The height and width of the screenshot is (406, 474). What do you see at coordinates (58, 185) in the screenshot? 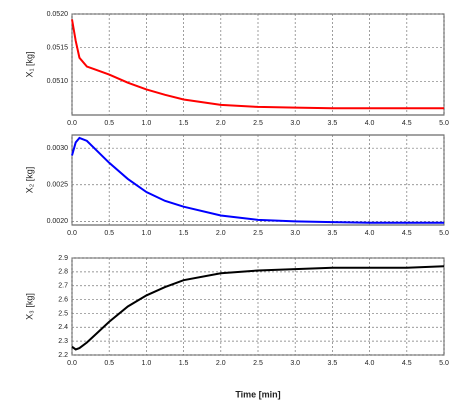
I see `y-tick-label: 0.0025` at bounding box center [58, 185].